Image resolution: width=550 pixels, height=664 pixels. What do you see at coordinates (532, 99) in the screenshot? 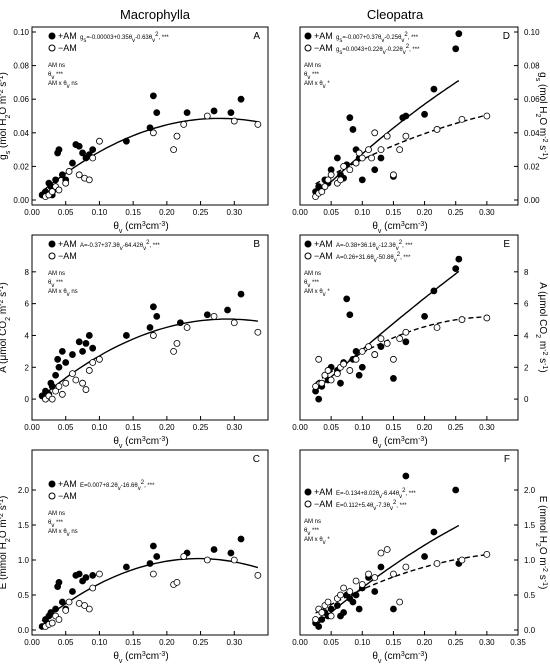
I see `y-tick-label: 0.06` at bounding box center [532, 99].